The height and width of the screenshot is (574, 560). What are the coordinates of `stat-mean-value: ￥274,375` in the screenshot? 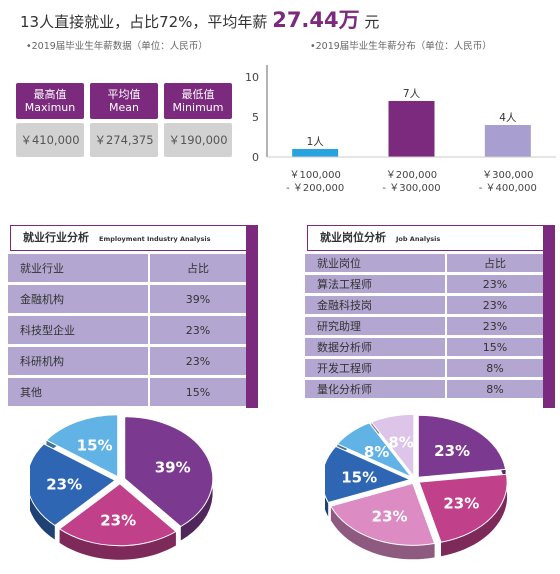 It's located at (124, 140).